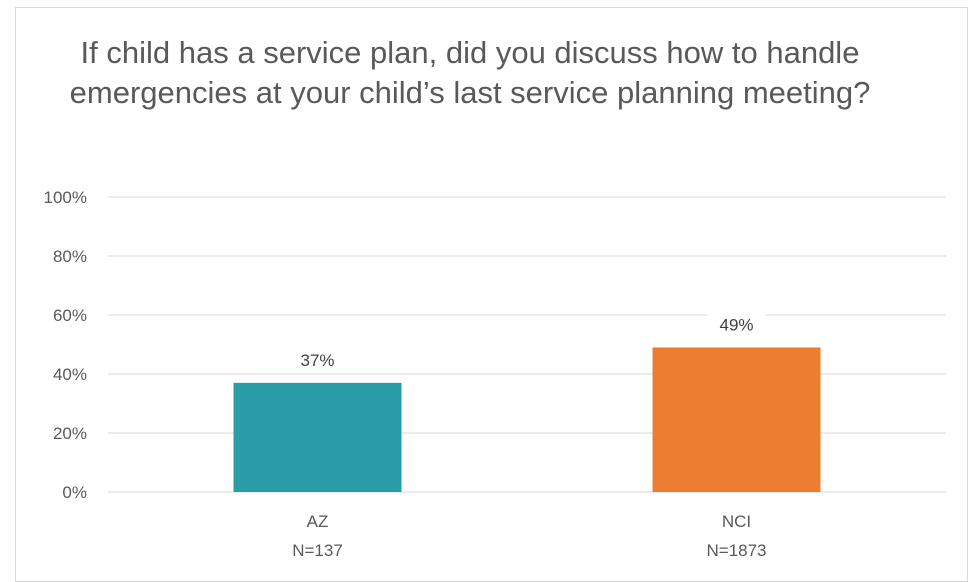  Describe the element at coordinates (736, 419) in the screenshot. I see `bar-nci` at that location.